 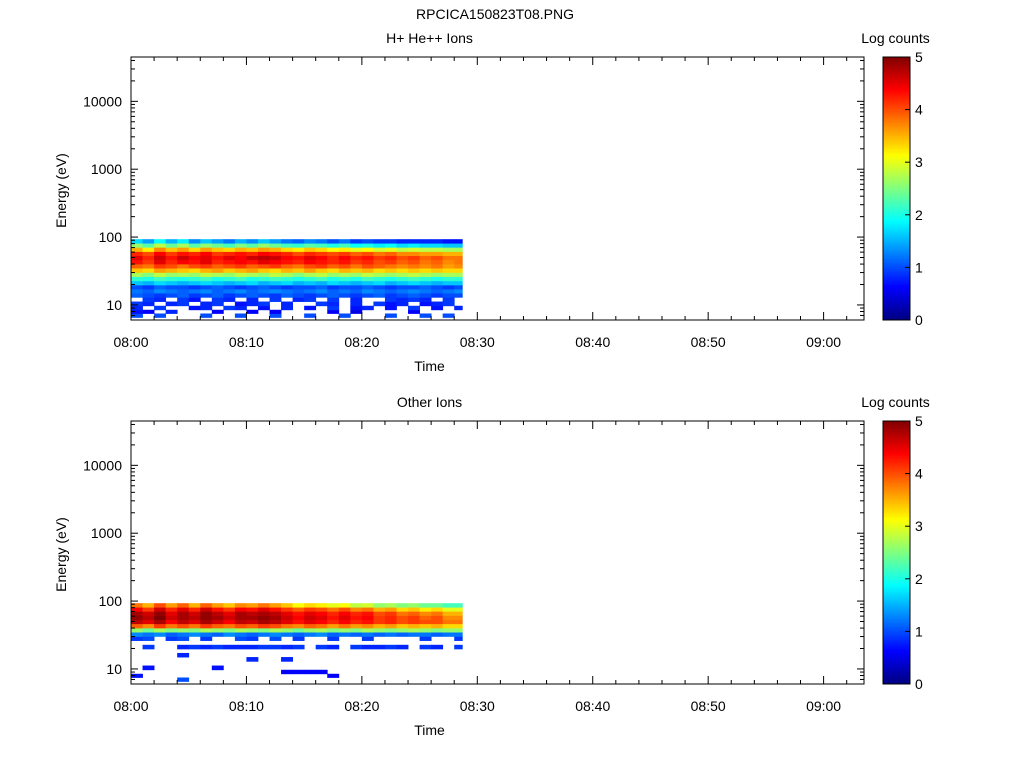 What do you see at coordinates (106, 169) in the screenshot?
I see `y-tick-label: 1000` at bounding box center [106, 169].